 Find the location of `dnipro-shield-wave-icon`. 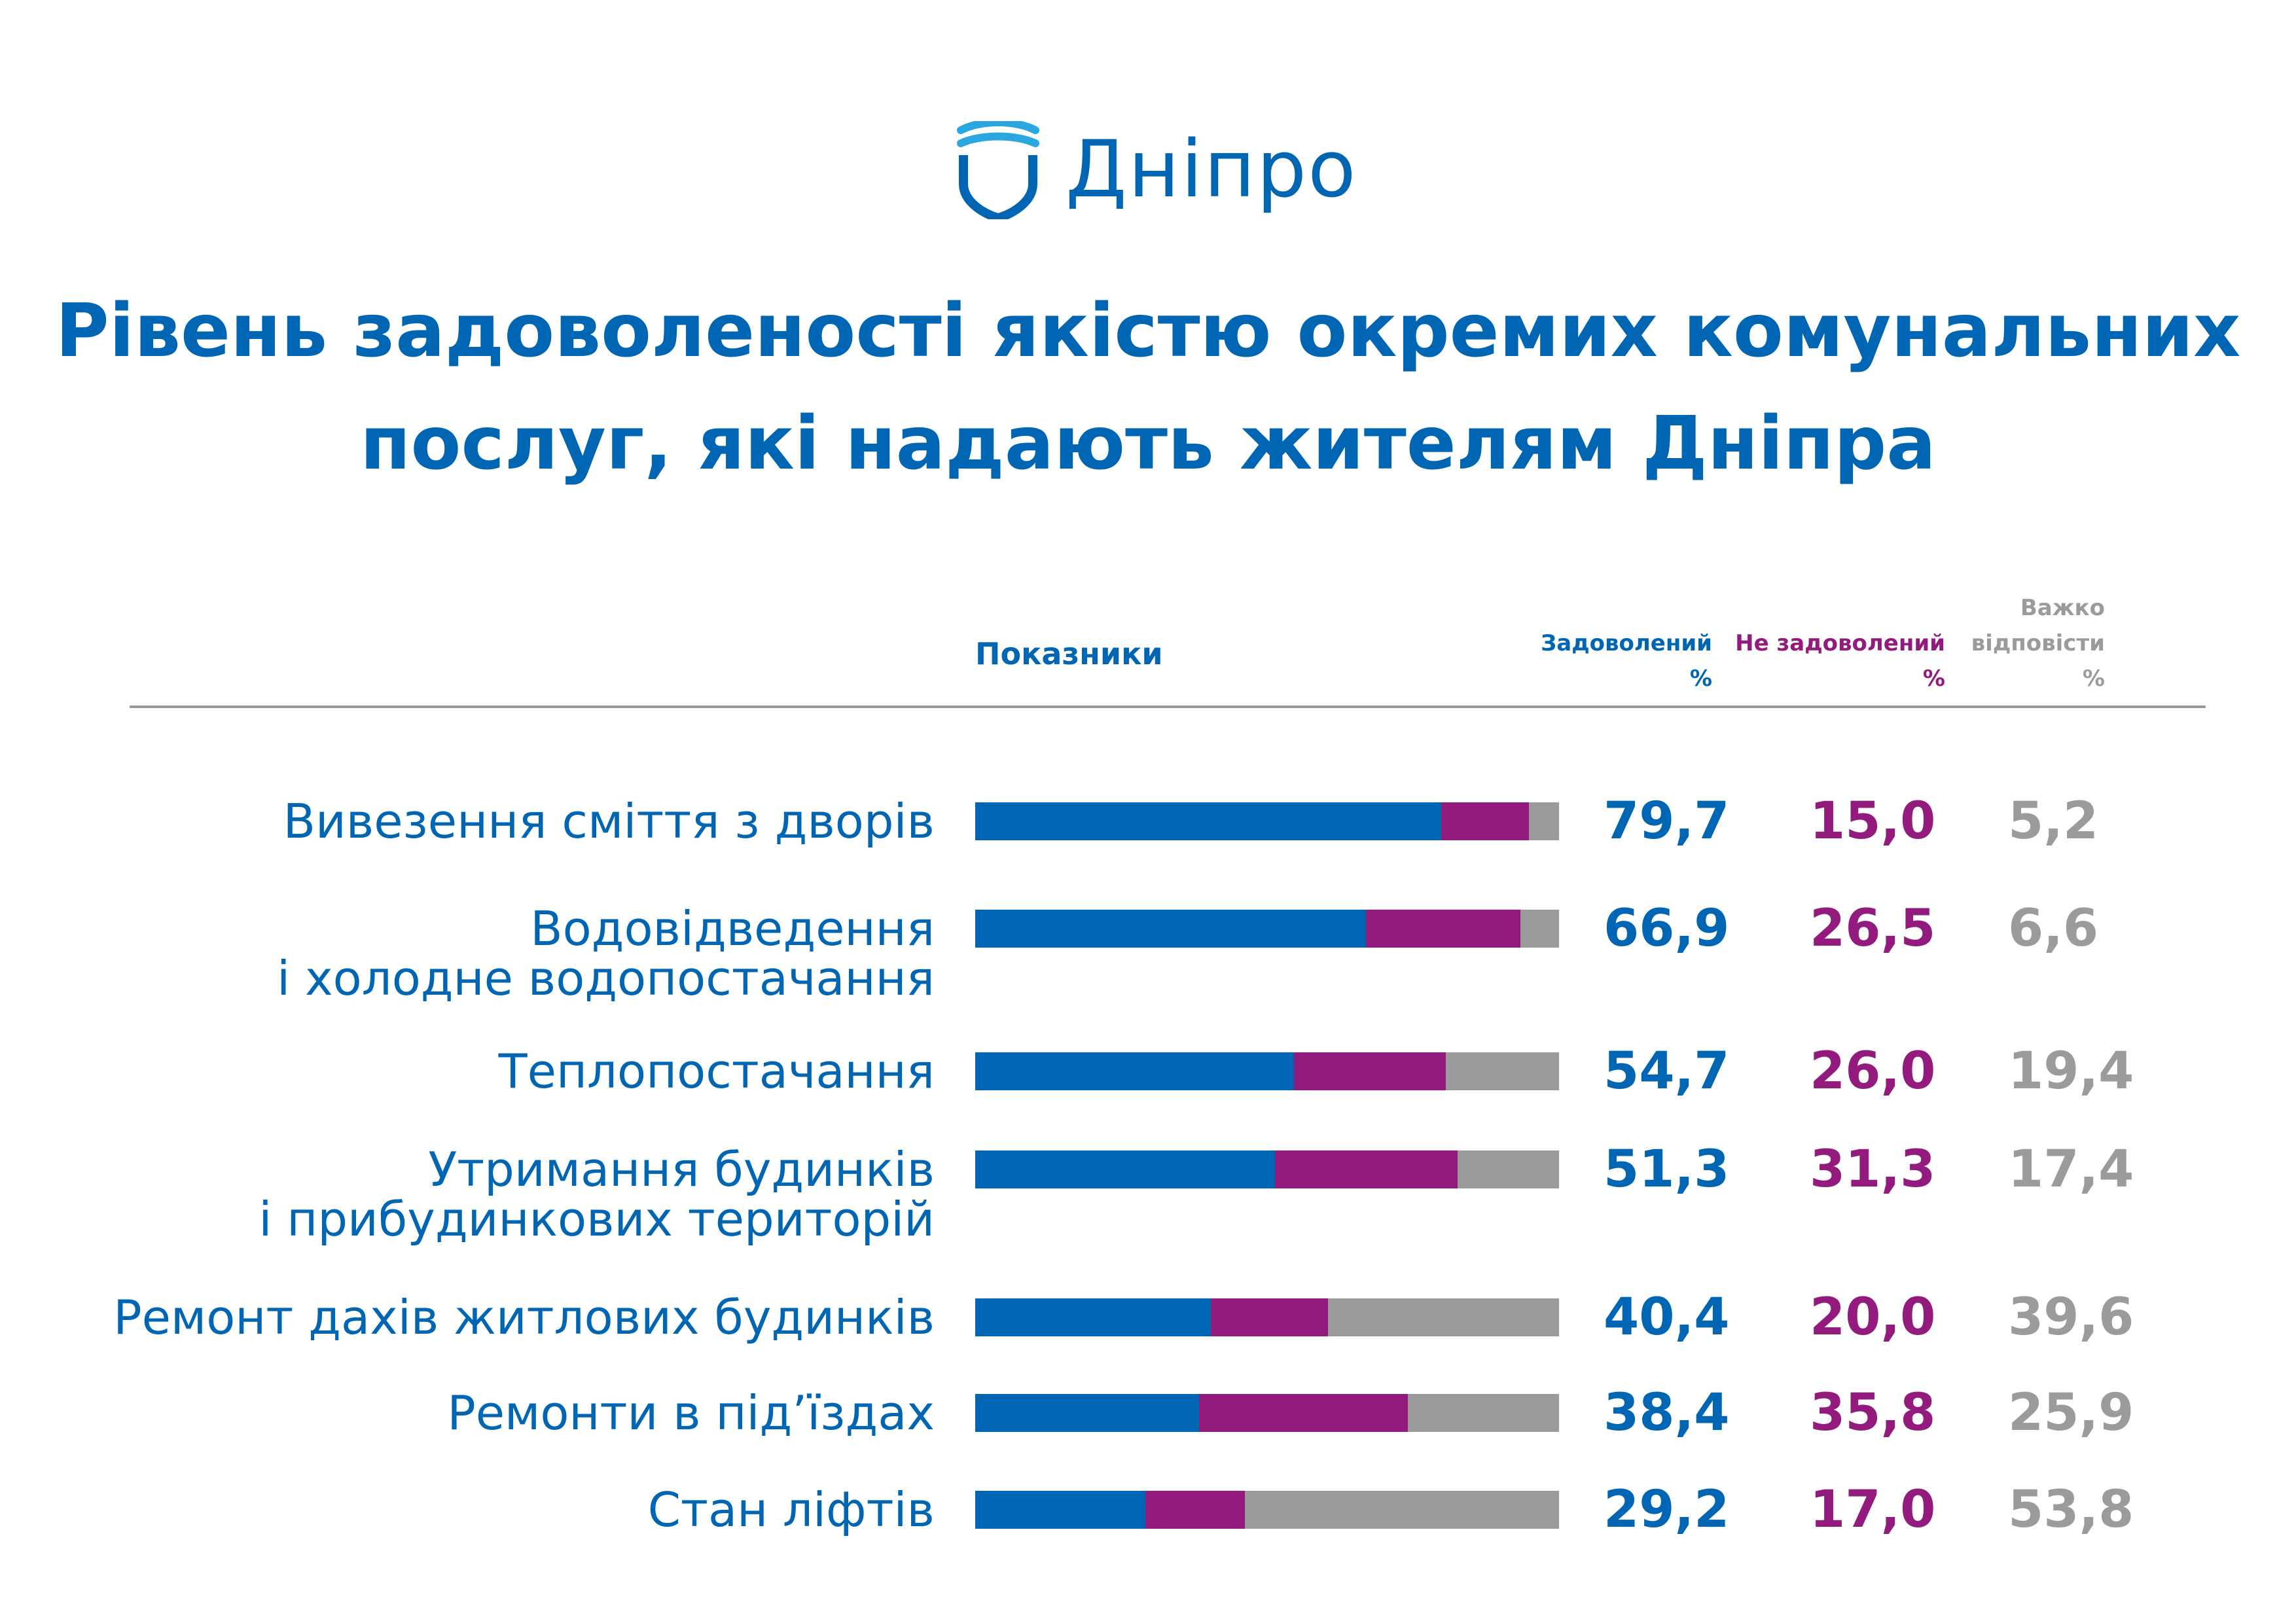

dnipro-shield-wave-icon is located at coordinates (998, 170).